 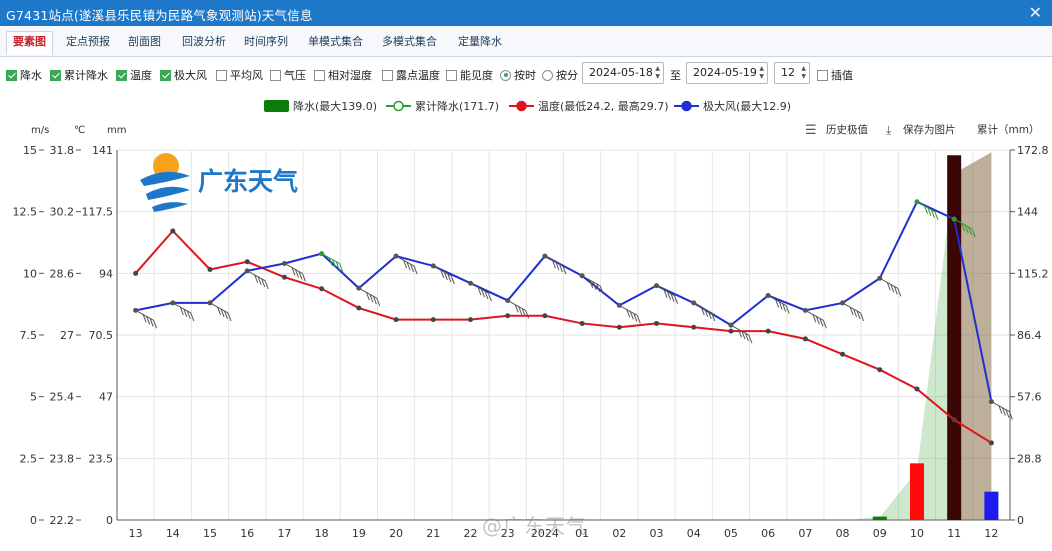 What do you see at coordinates (116, 130) in the screenshot?
I see `unit-label-precip: mm` at bounding box center [116, 130].